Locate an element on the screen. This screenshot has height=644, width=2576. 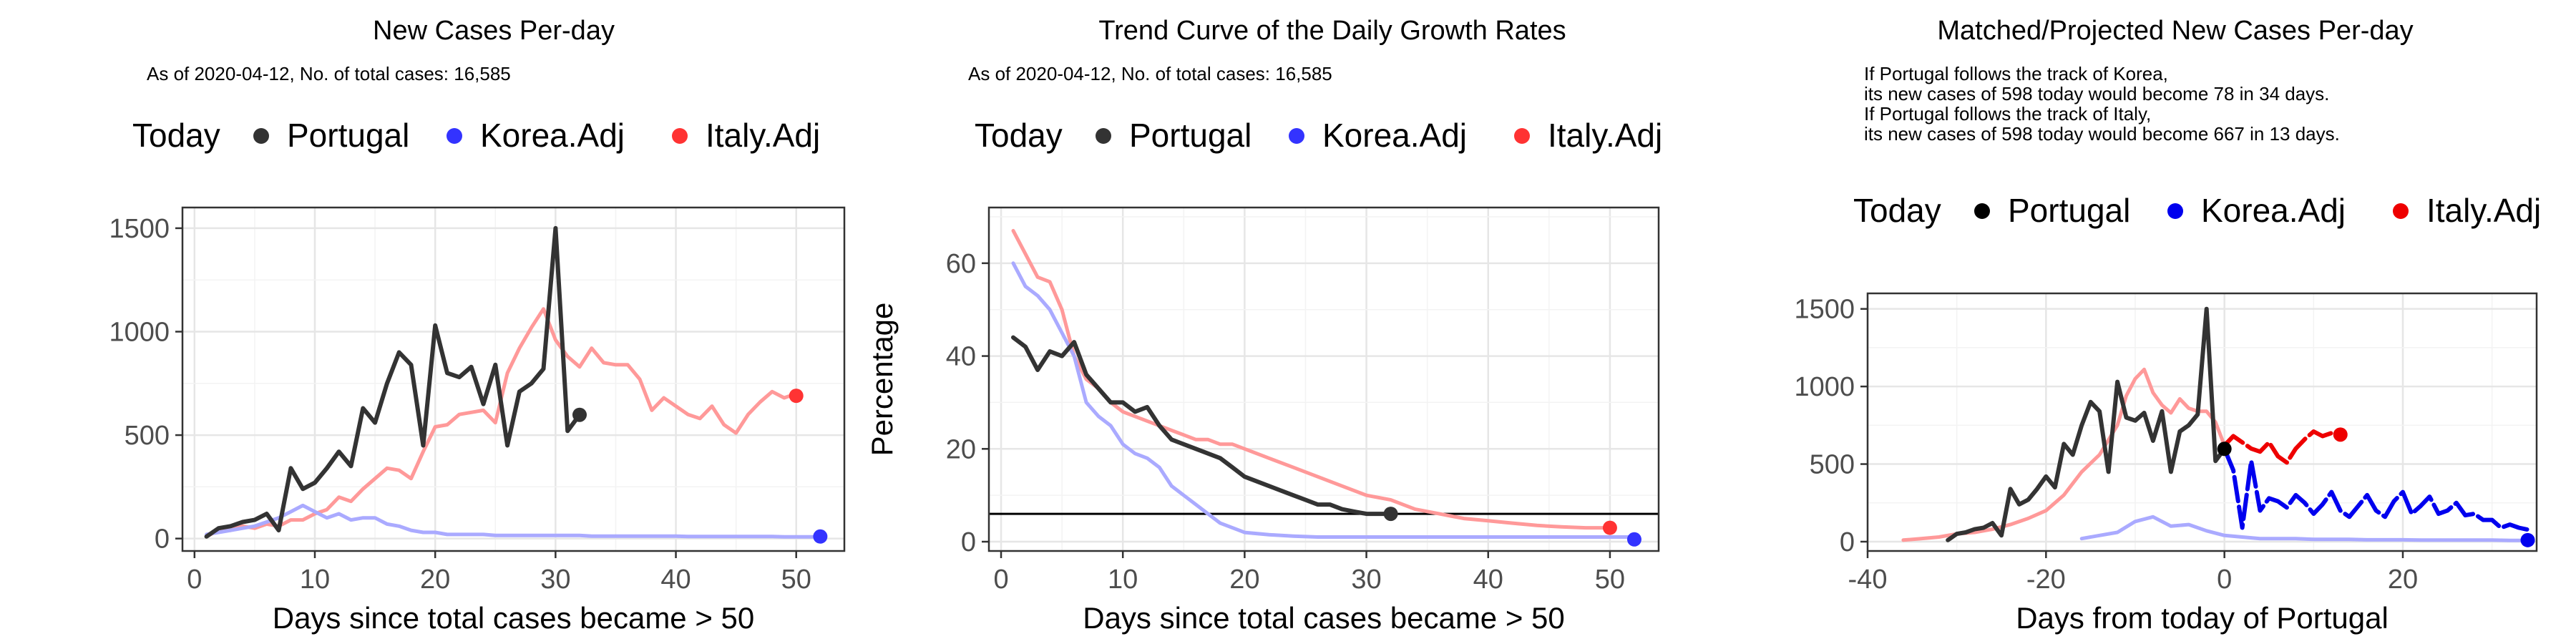
chart-title: Matched/Projected New Cases Per-day is located at coordinates (2175, 31).